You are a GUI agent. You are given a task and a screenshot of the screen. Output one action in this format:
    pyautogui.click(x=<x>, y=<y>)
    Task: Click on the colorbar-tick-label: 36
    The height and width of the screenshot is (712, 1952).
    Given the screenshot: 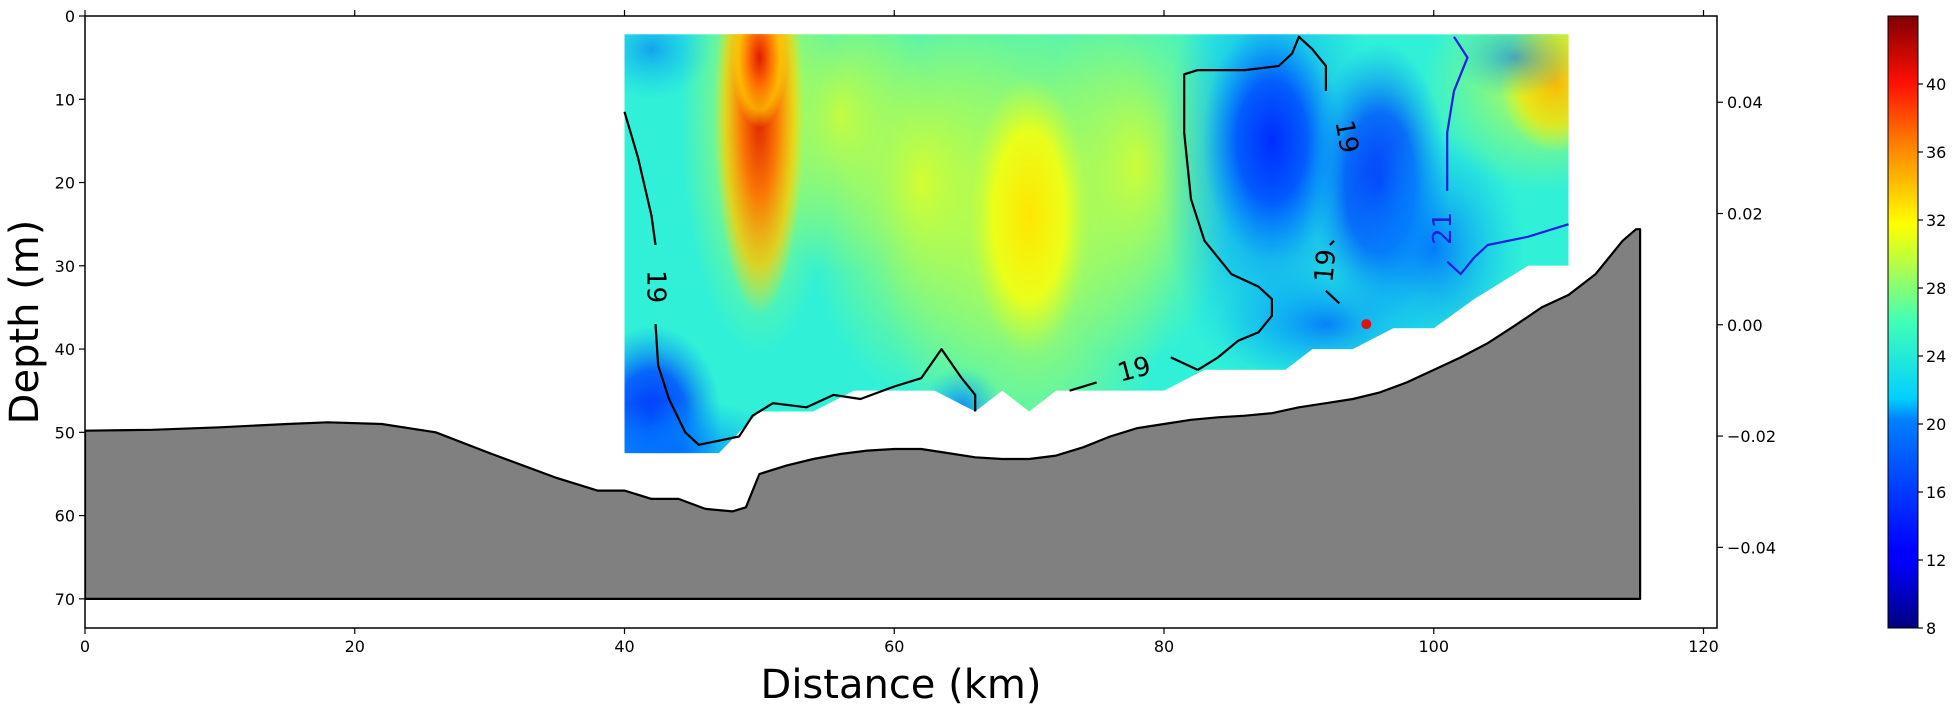 What is the action you would take?
    pyautogui.click(x=1936, y=152)
    